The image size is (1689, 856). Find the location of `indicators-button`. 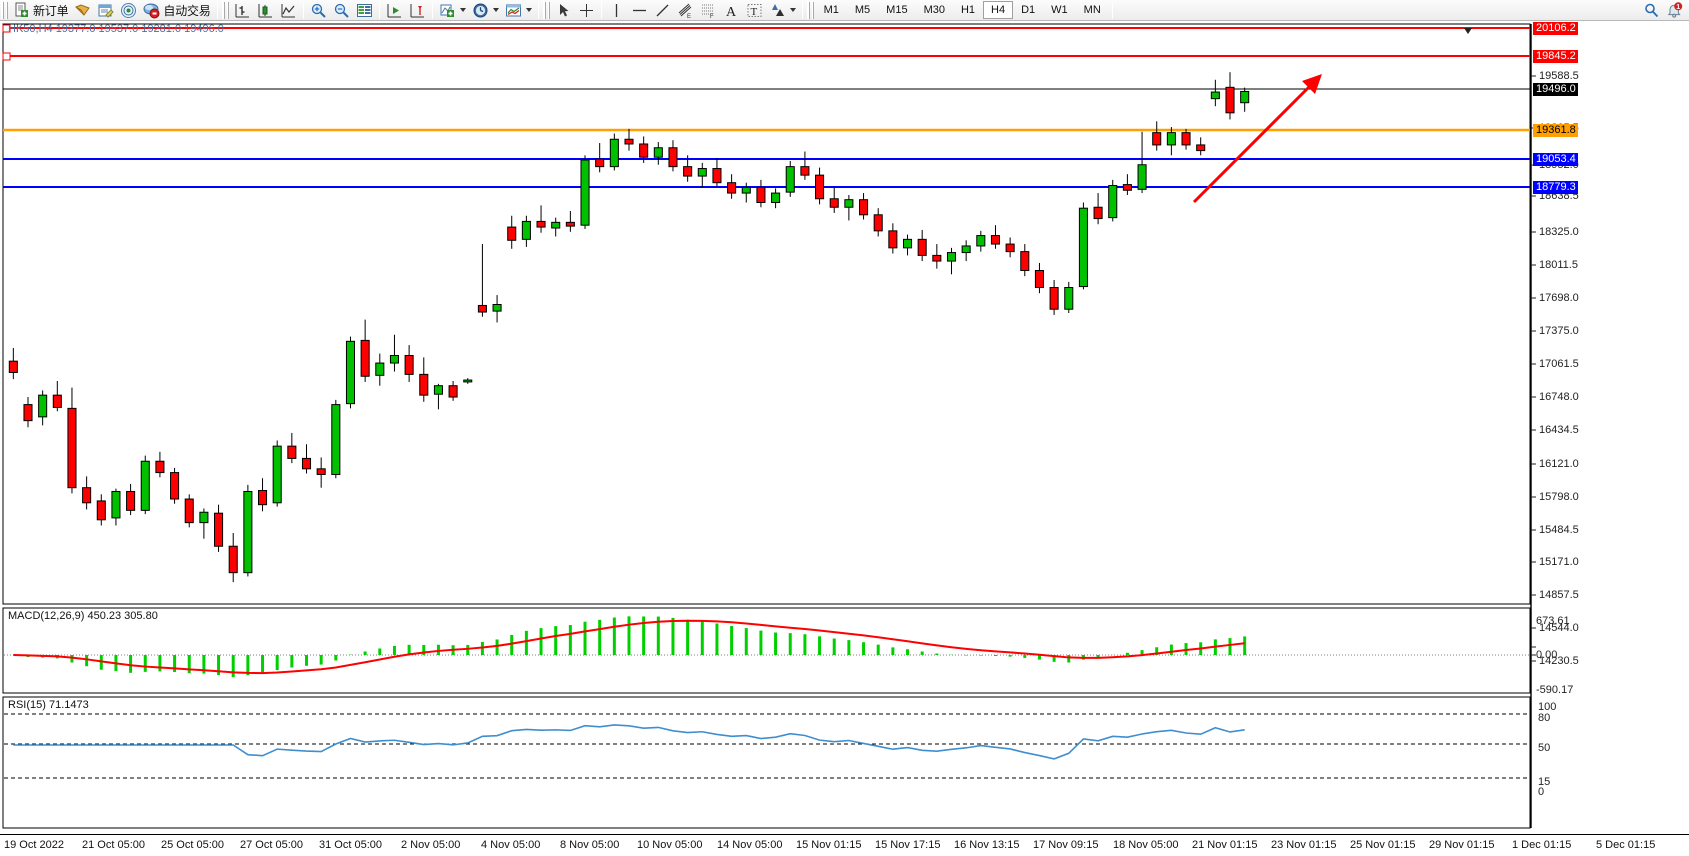

indicators-button is located at coordinates (452, 10).